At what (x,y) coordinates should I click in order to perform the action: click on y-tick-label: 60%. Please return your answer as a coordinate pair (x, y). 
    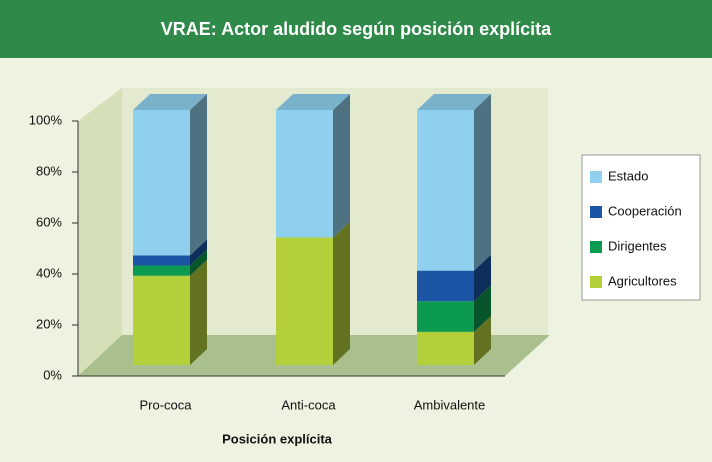
    Looking at the image, I should click on (49, 221).